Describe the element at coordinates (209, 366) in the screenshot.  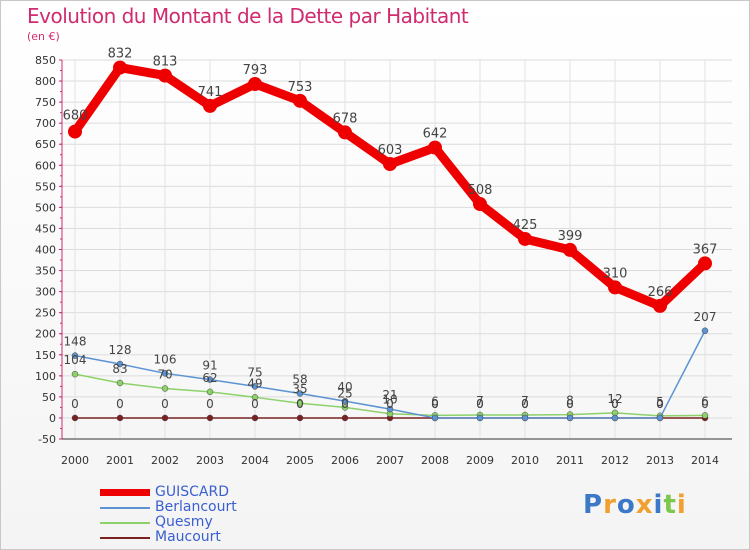
I see `data-label: 91` at that location.